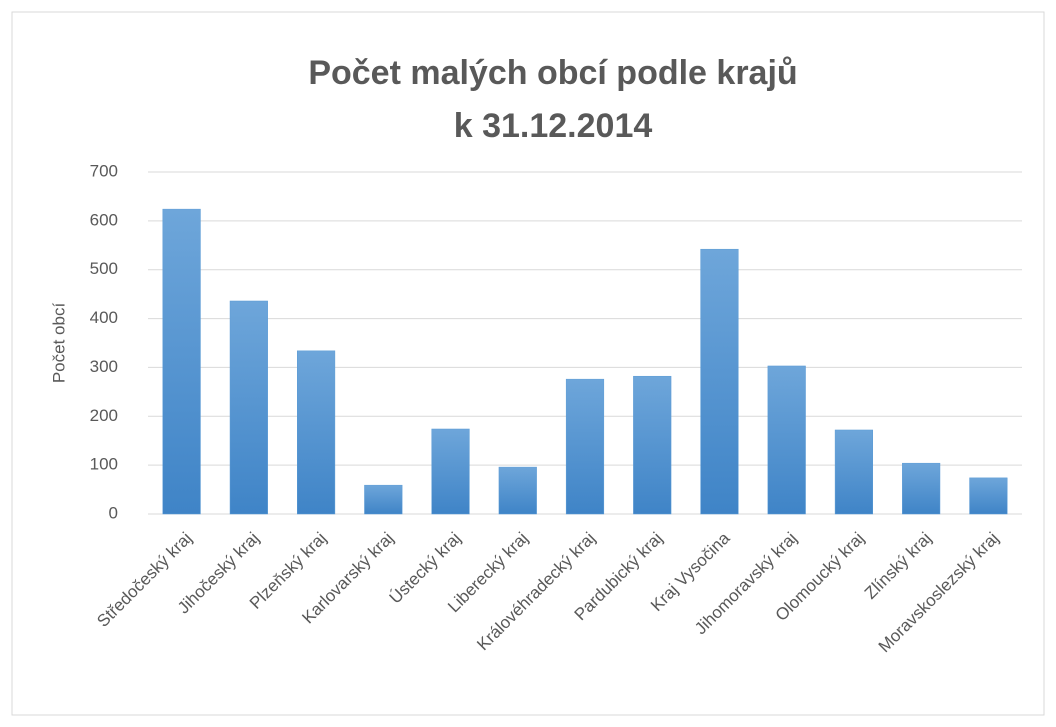  I want to click on y-tick-label: 0, so click(113, 512).